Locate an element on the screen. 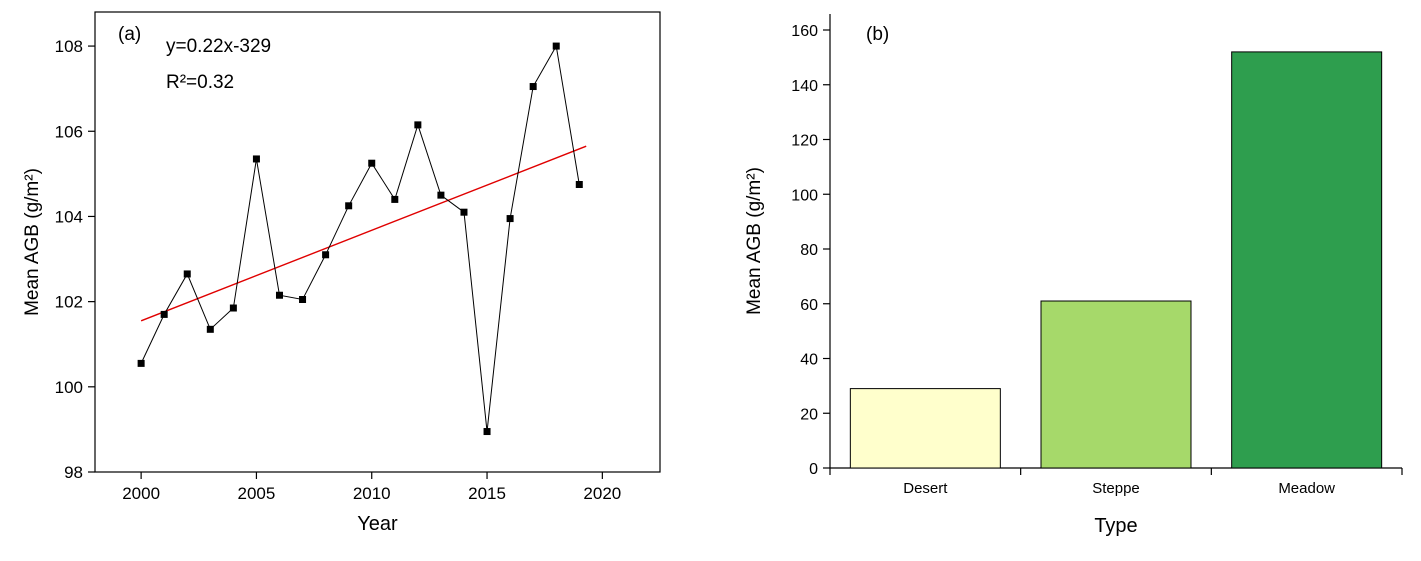 The image size is (1421, 561). category-label: Desert is located at coordinates (925, 488).